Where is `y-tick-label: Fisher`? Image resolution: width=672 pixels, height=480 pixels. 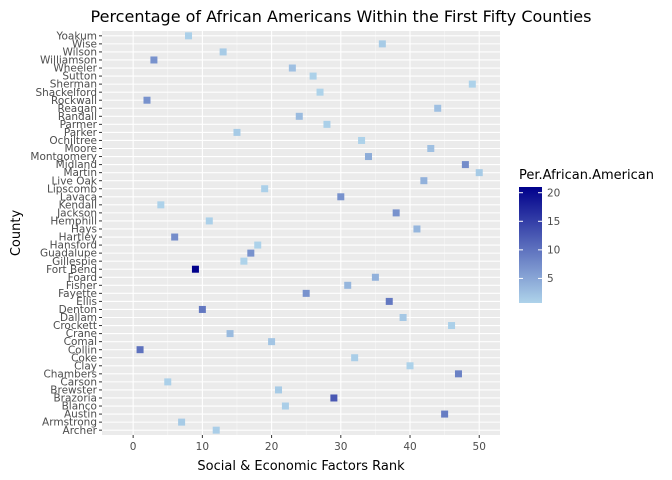
y-tick-label: Fisher is located at coordinates (82, 286).